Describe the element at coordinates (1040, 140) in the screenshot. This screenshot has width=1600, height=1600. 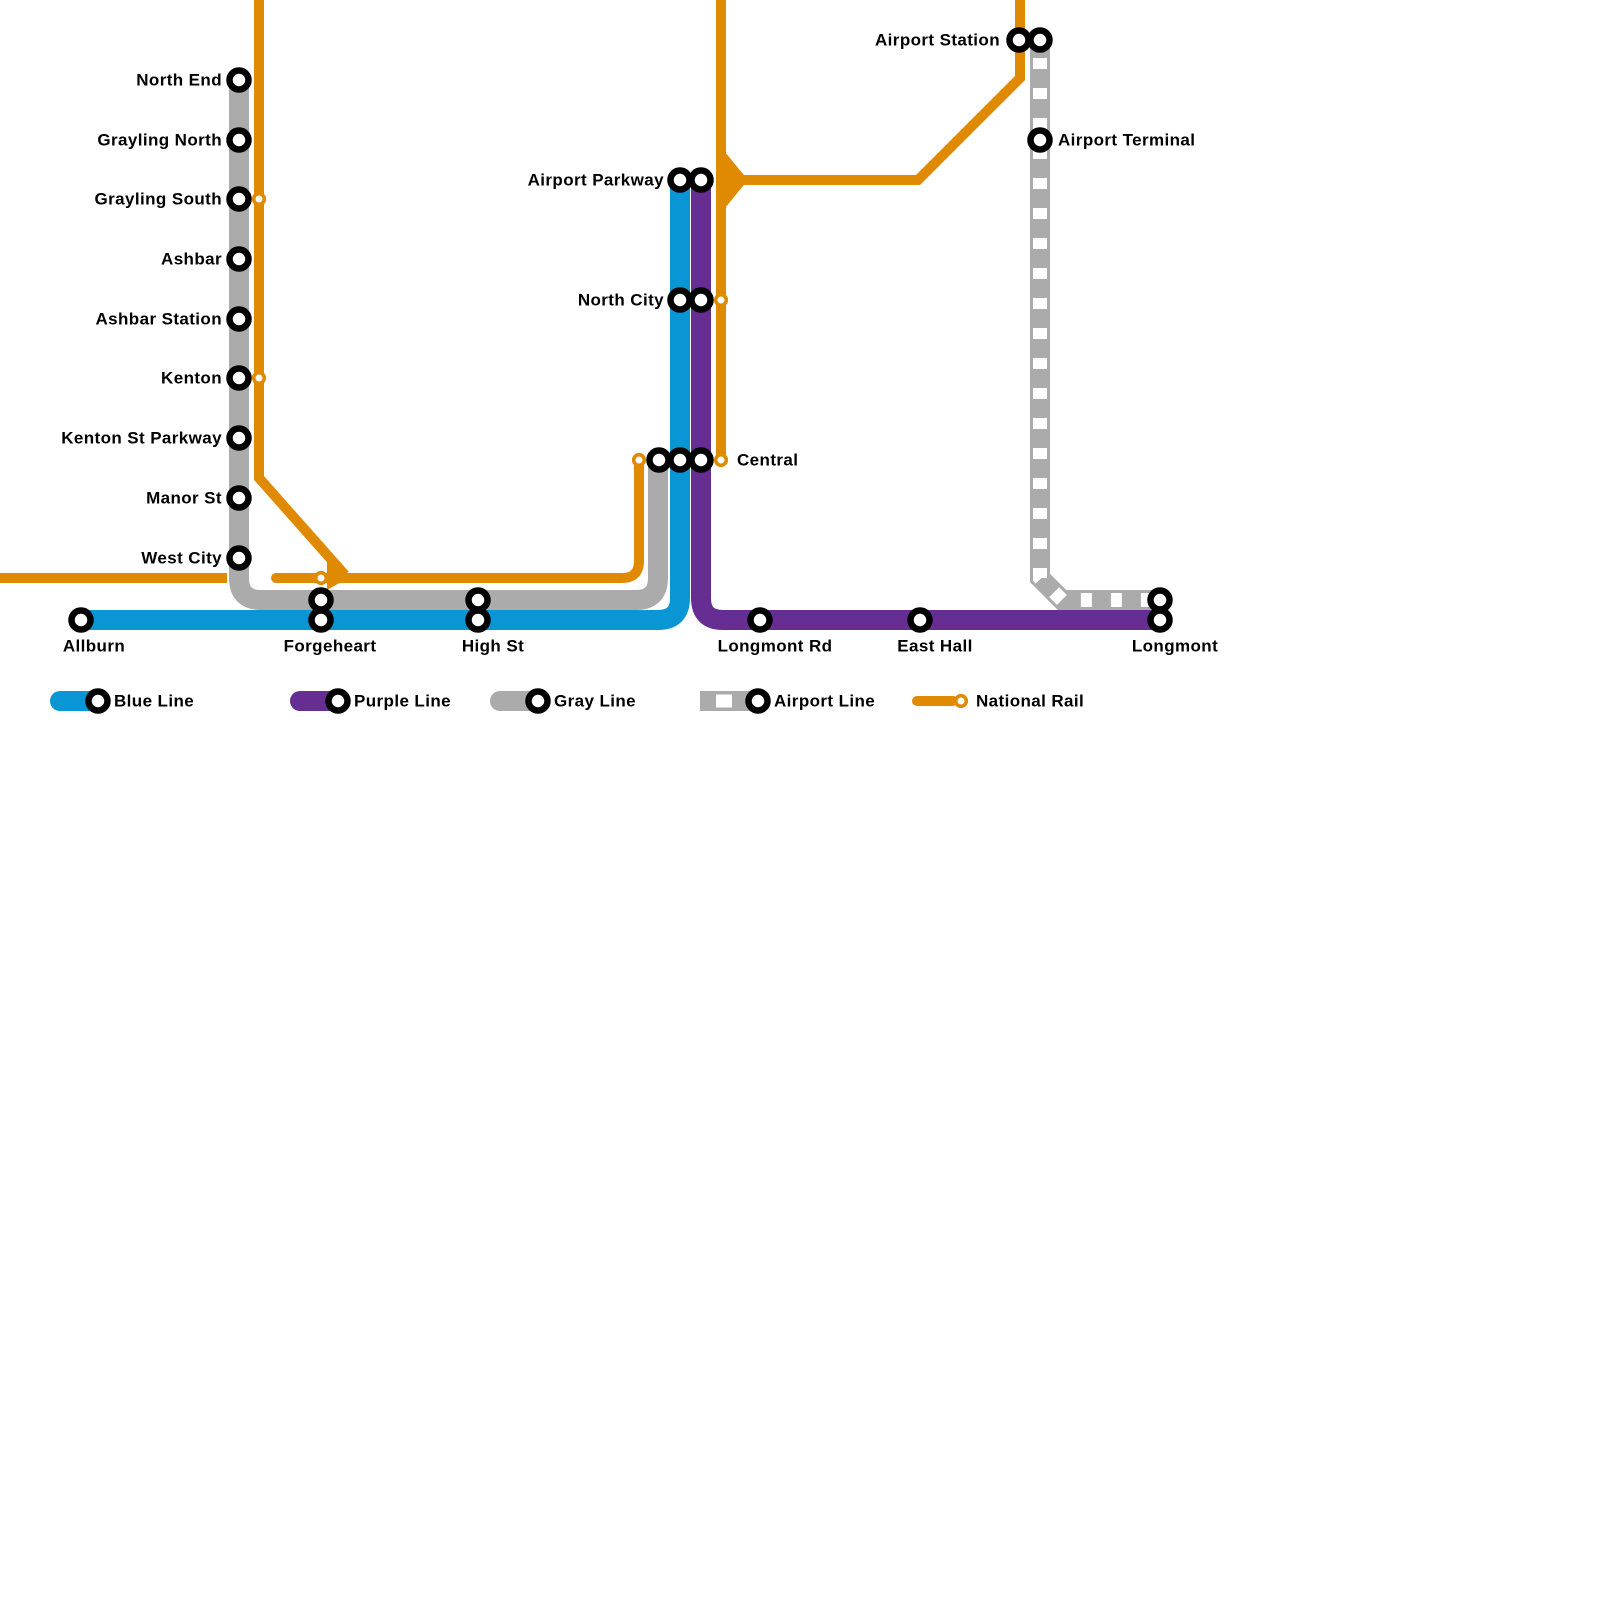
I see `station-marker-airport-terminal` at that location.